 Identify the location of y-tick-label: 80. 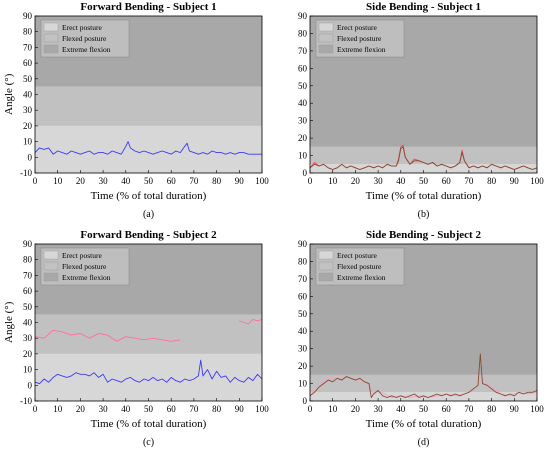
(28, 32).